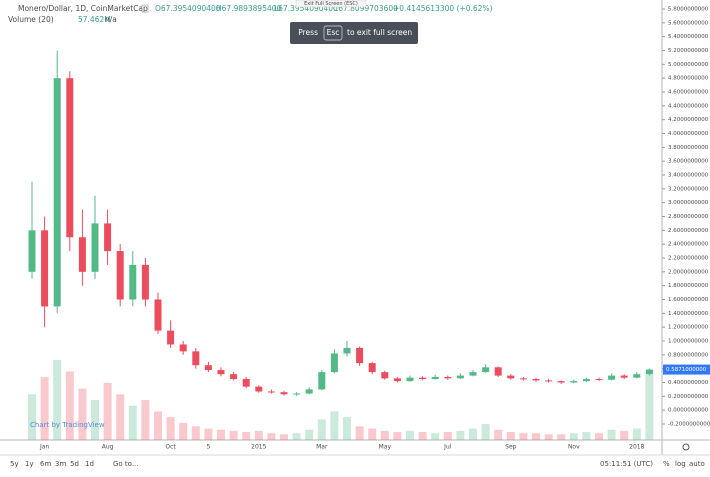 This screenshot has width=710, height=477. Describe the element at coordinates (688, 106) in the screenshot. I see `y-tick-label: 4.4000000000` at that location.